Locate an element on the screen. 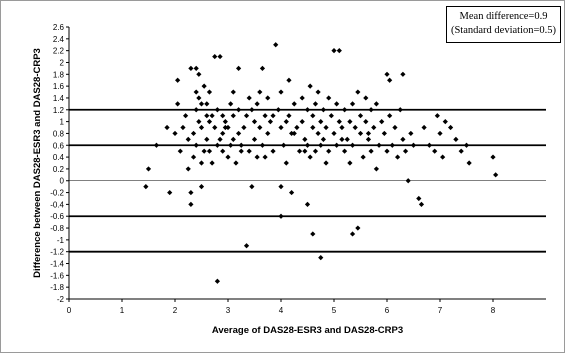 The width and height of the screenshot is (565, 353). y-tick-label: 1.8 is located at coordinates (59, 74).